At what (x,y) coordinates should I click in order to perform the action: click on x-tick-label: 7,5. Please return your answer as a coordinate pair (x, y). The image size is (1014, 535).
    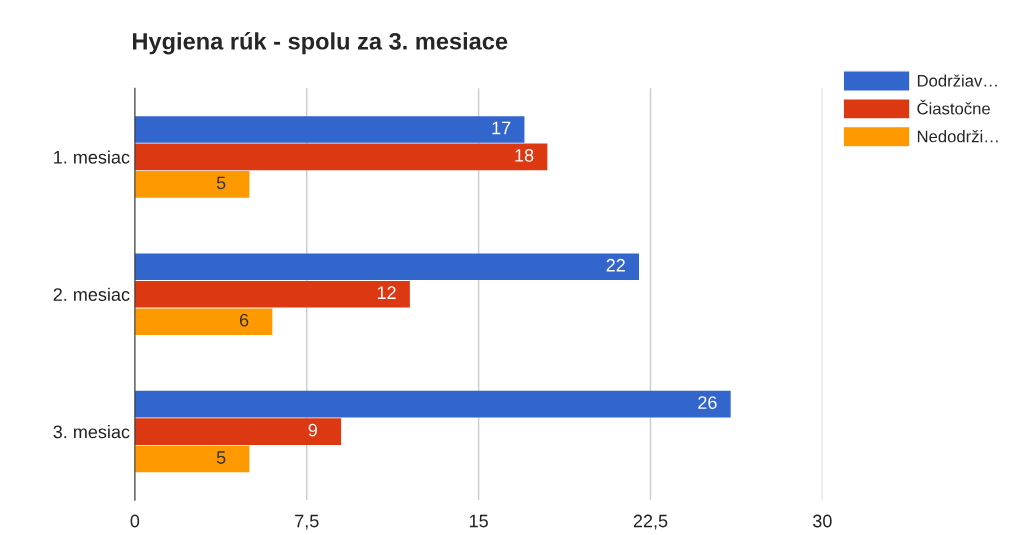
    Looking at the image, I should click on (307, 522).